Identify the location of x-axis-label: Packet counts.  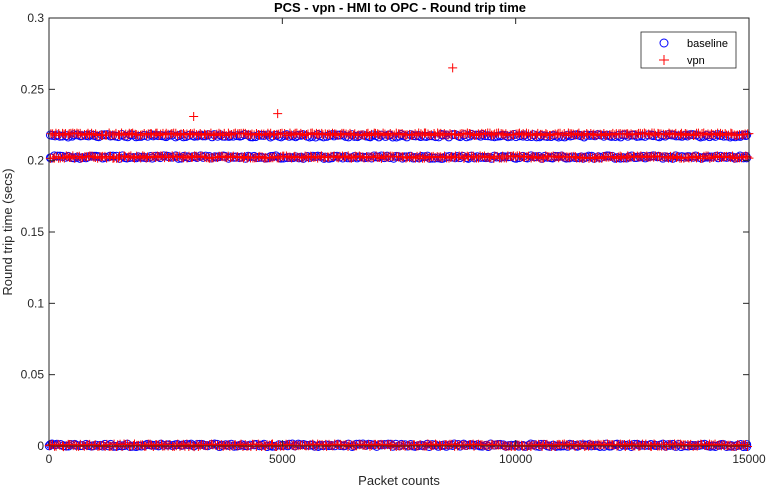
(399, 480).